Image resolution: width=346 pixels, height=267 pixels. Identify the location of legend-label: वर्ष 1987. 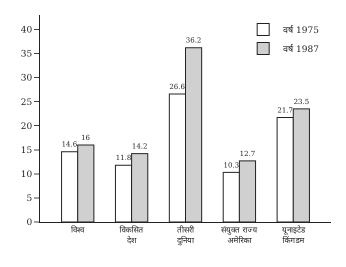
(301, 49).